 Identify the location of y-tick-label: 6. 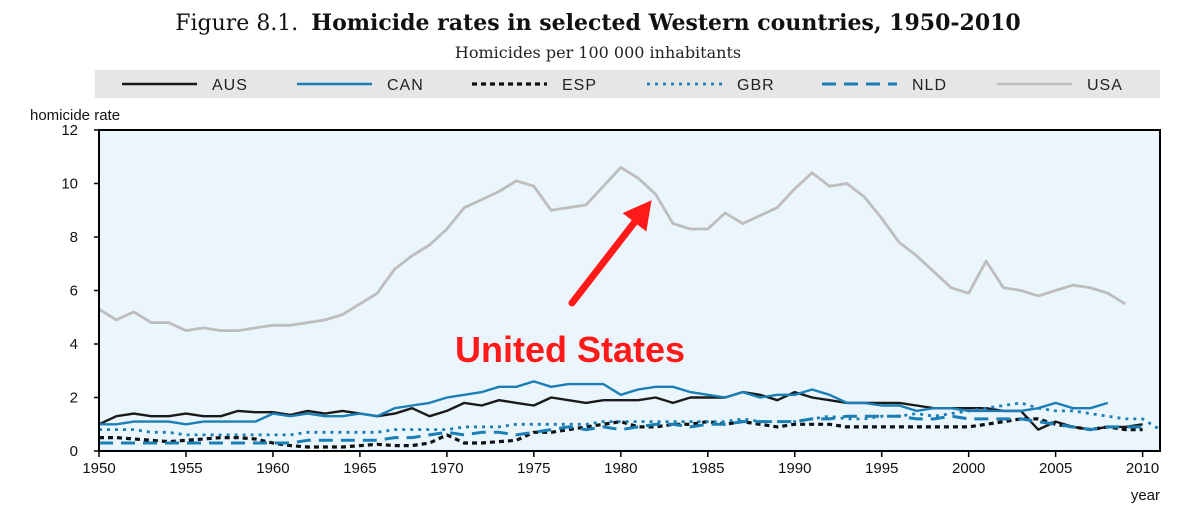
(74, 291).